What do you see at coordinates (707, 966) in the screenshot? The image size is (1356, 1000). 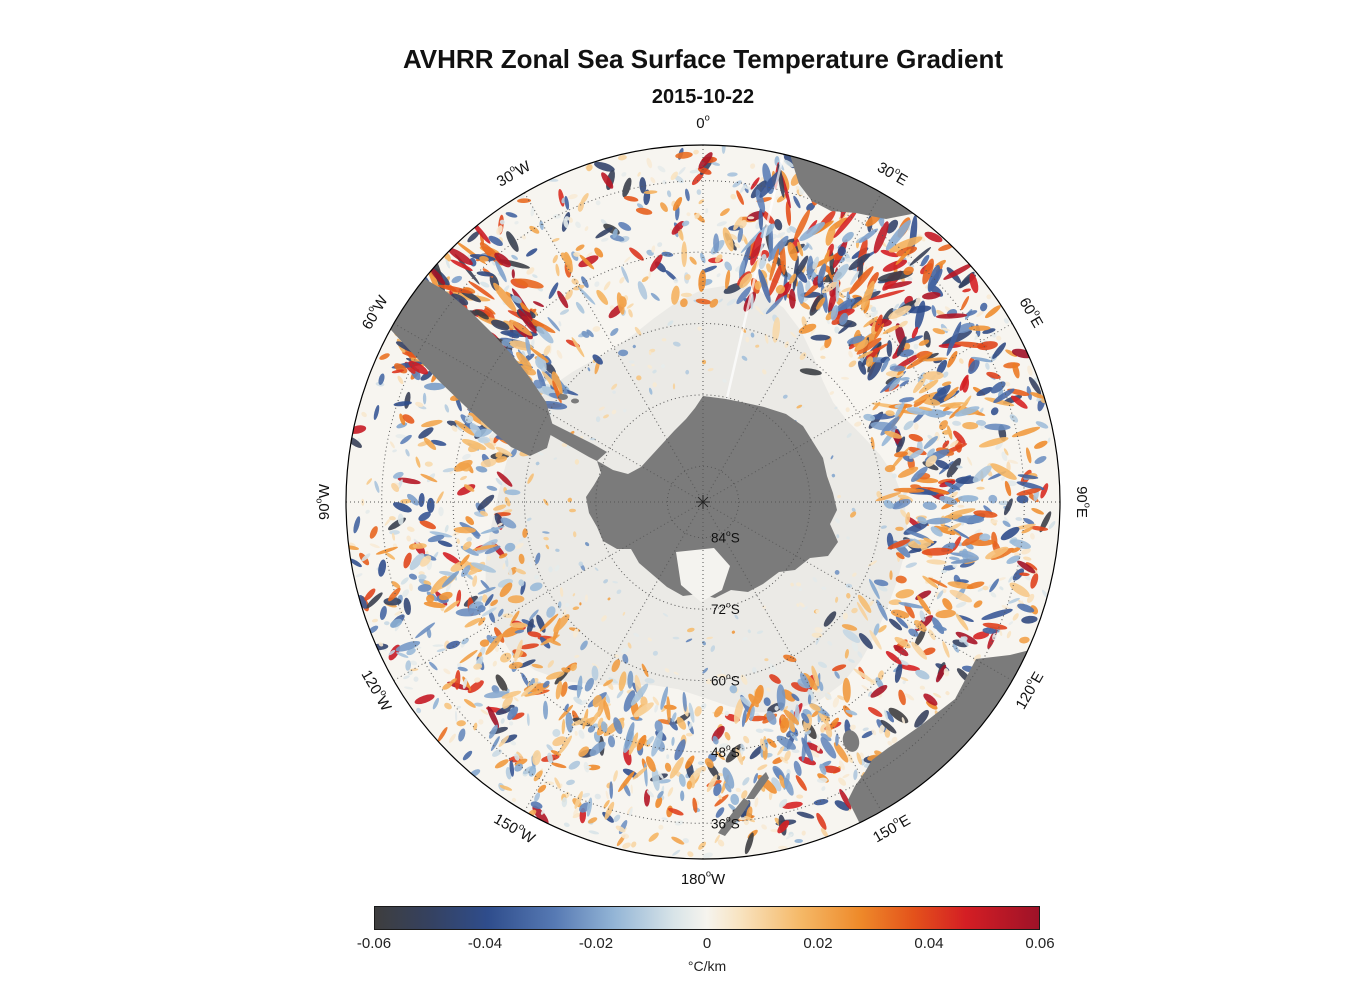 I see `colorbar-unit-label: °C/km` at bounding box center [707, 966].